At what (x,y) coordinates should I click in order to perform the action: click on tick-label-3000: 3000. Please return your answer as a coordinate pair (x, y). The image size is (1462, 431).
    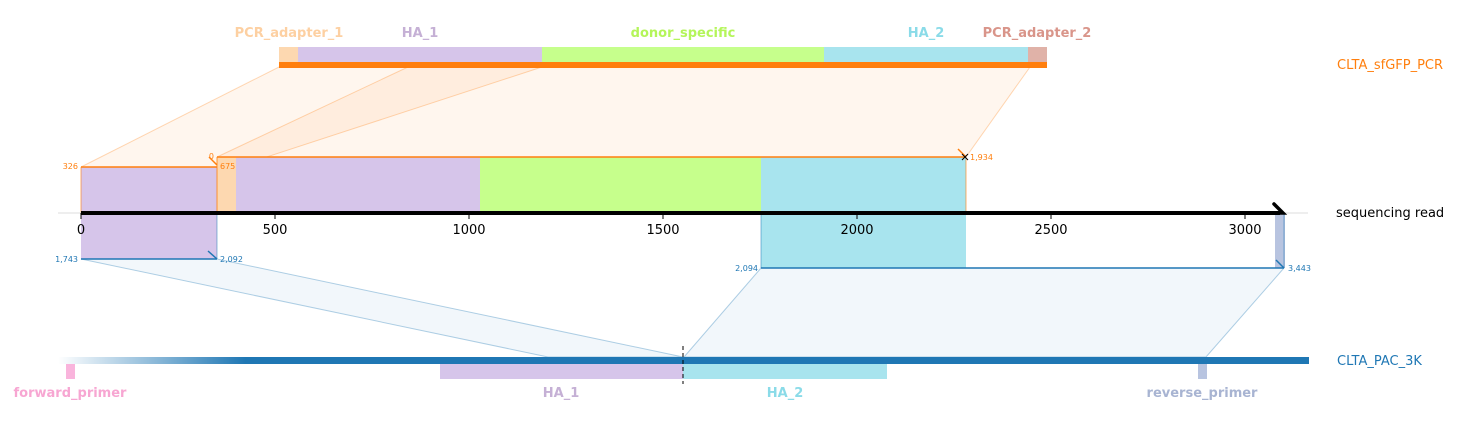
    Looking at the image, I should click on (1244, 230).